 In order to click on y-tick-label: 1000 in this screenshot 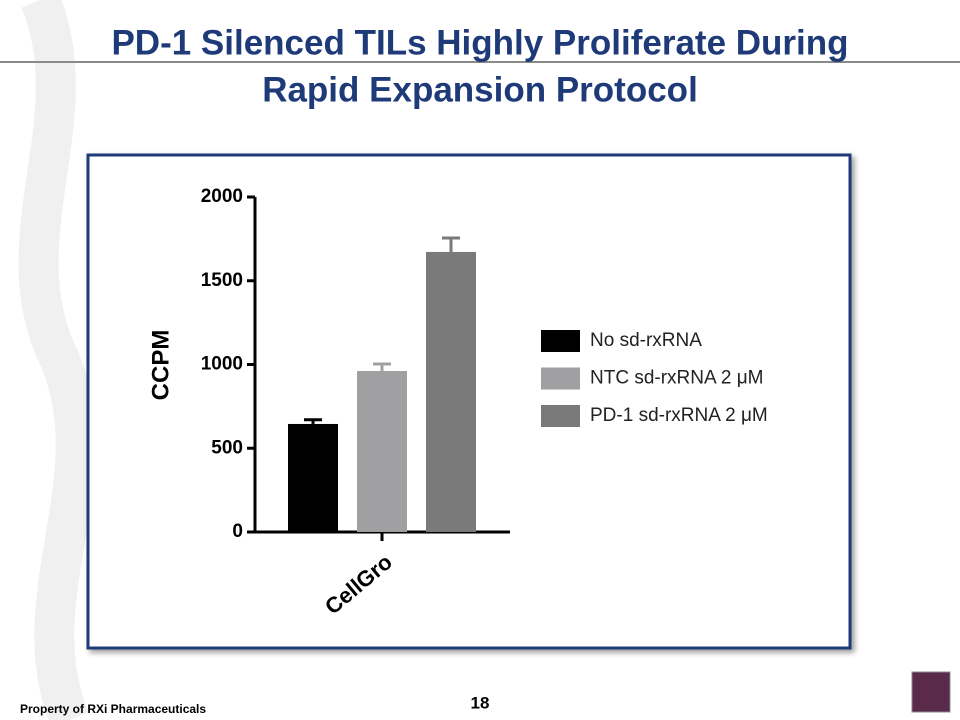, I will do `click(222, 364)`.